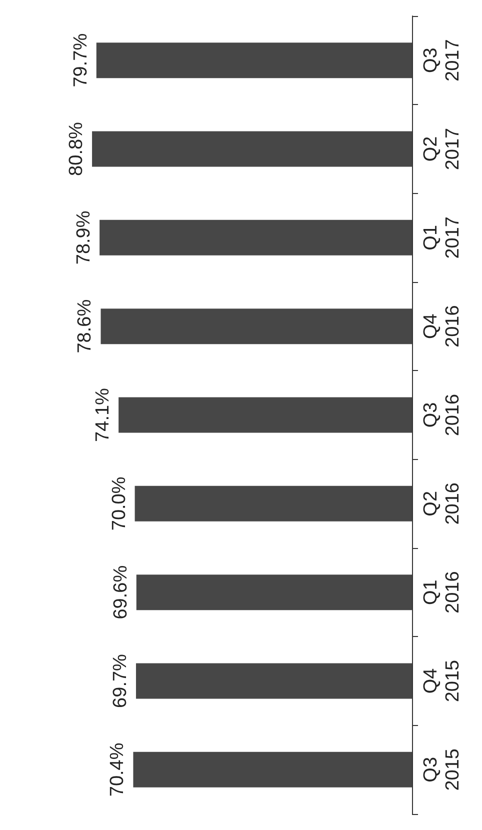  What do you see at coordinates (85, 326) in the screenshot?
I see `data-label: 78.6%` at bounding box center [85, 326].